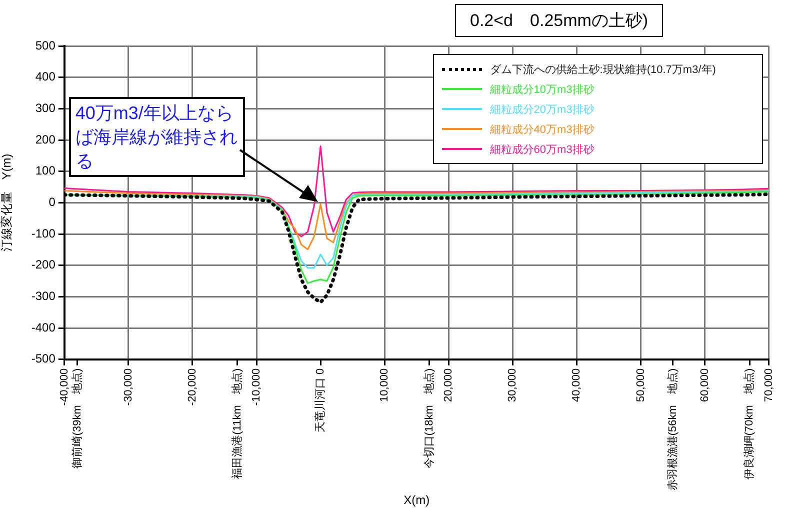 The width and height of the screenshot is (785, 508). I want to click on legend-label: 細粒成分20万m3排砂, so click(542, 109).